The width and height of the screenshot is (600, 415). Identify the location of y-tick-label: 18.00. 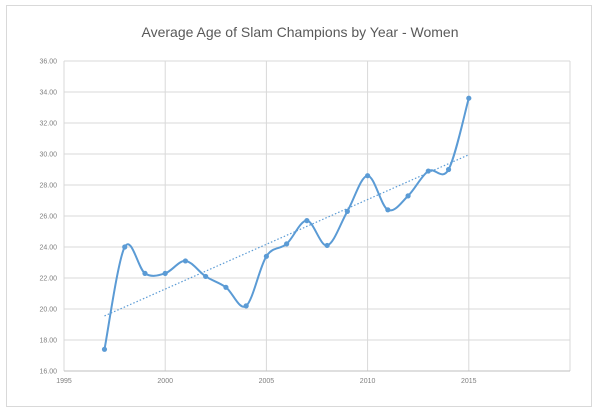
(48, 341).